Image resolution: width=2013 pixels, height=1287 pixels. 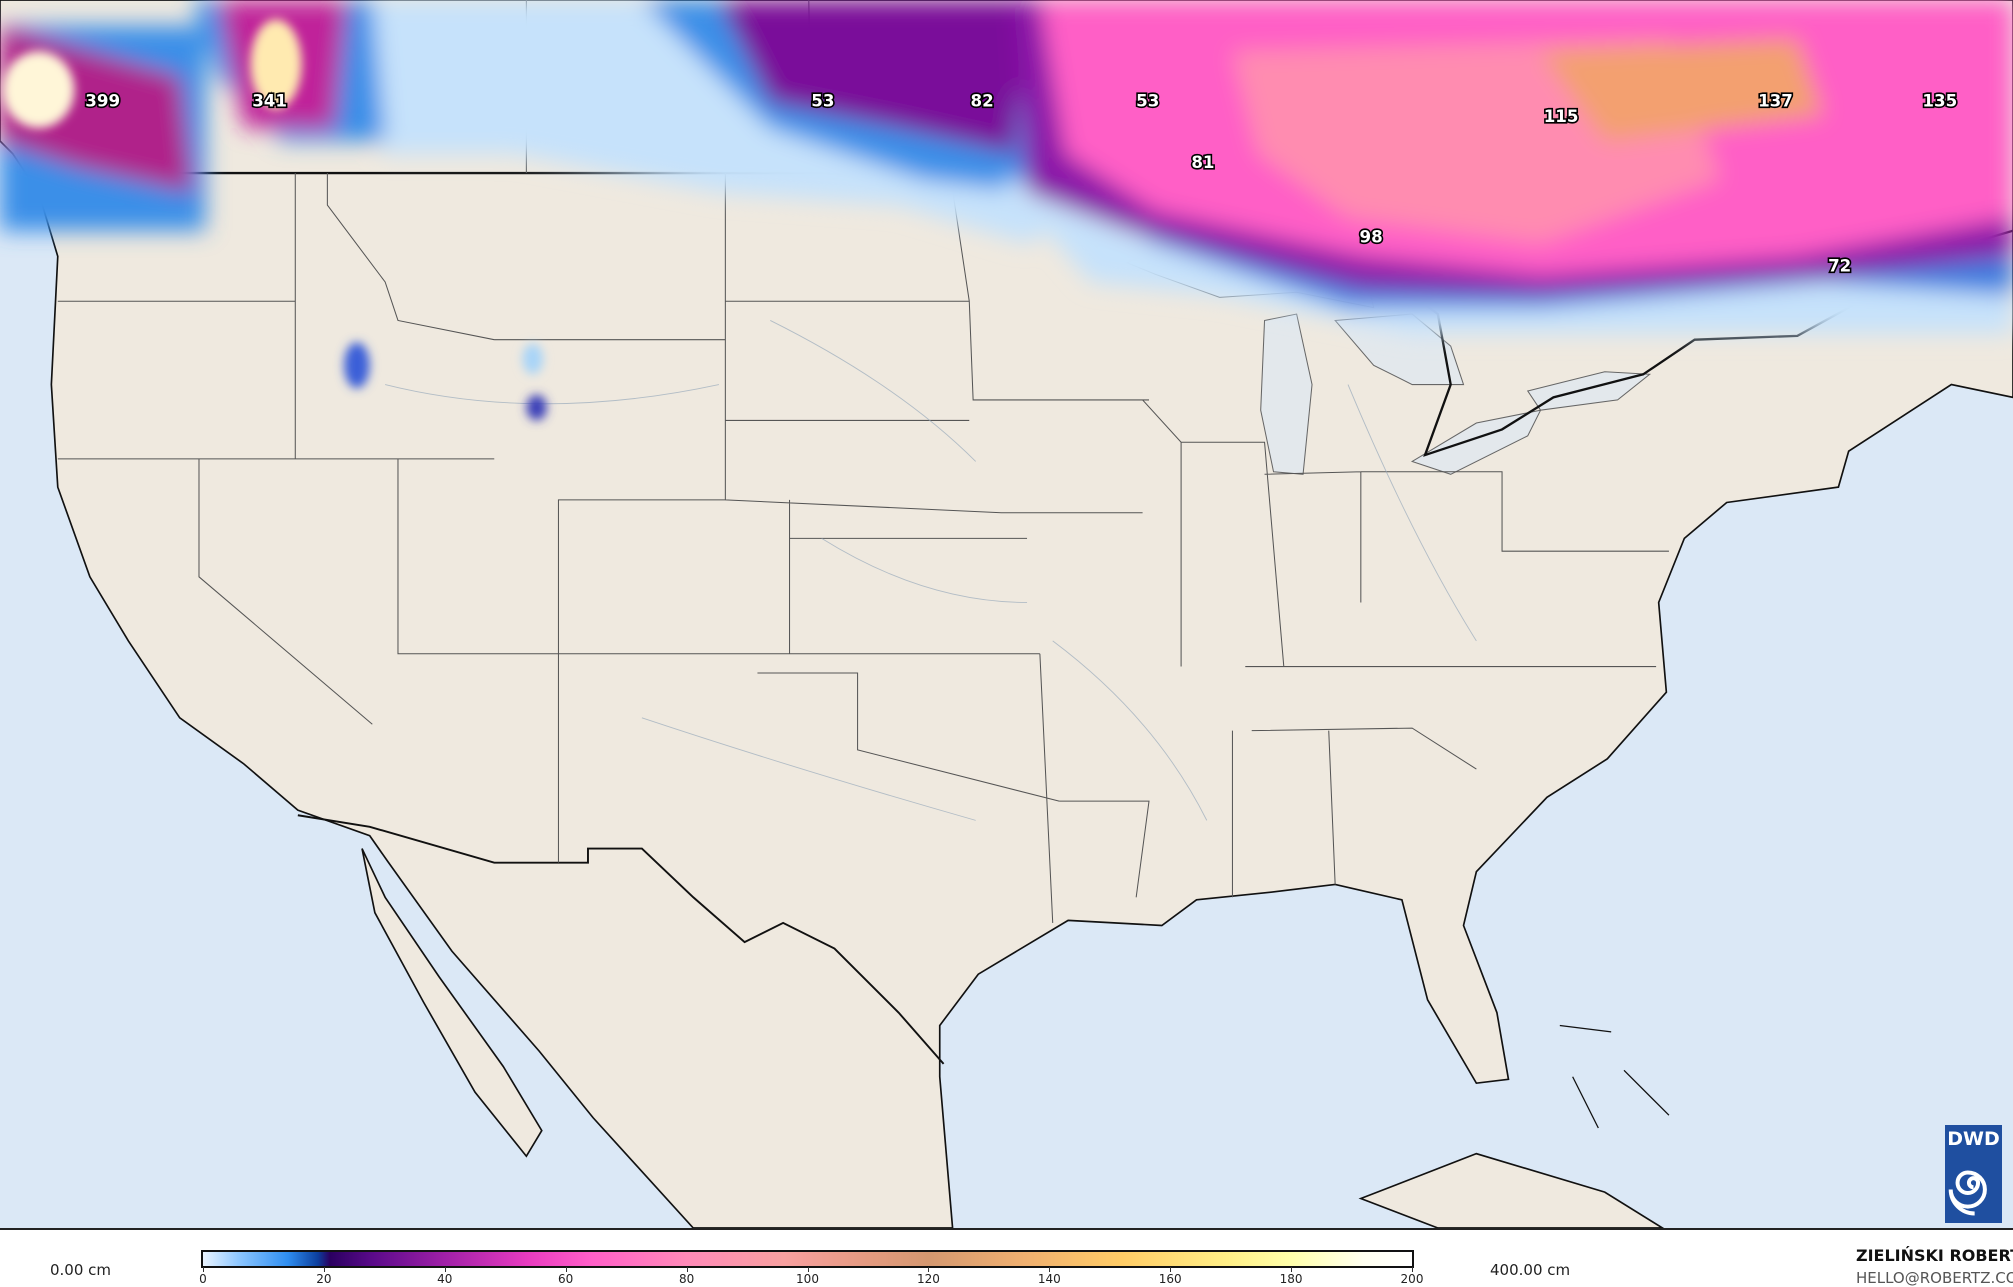 I want to click on legend-tick-label: 200, so click(x=1412, y=1279).